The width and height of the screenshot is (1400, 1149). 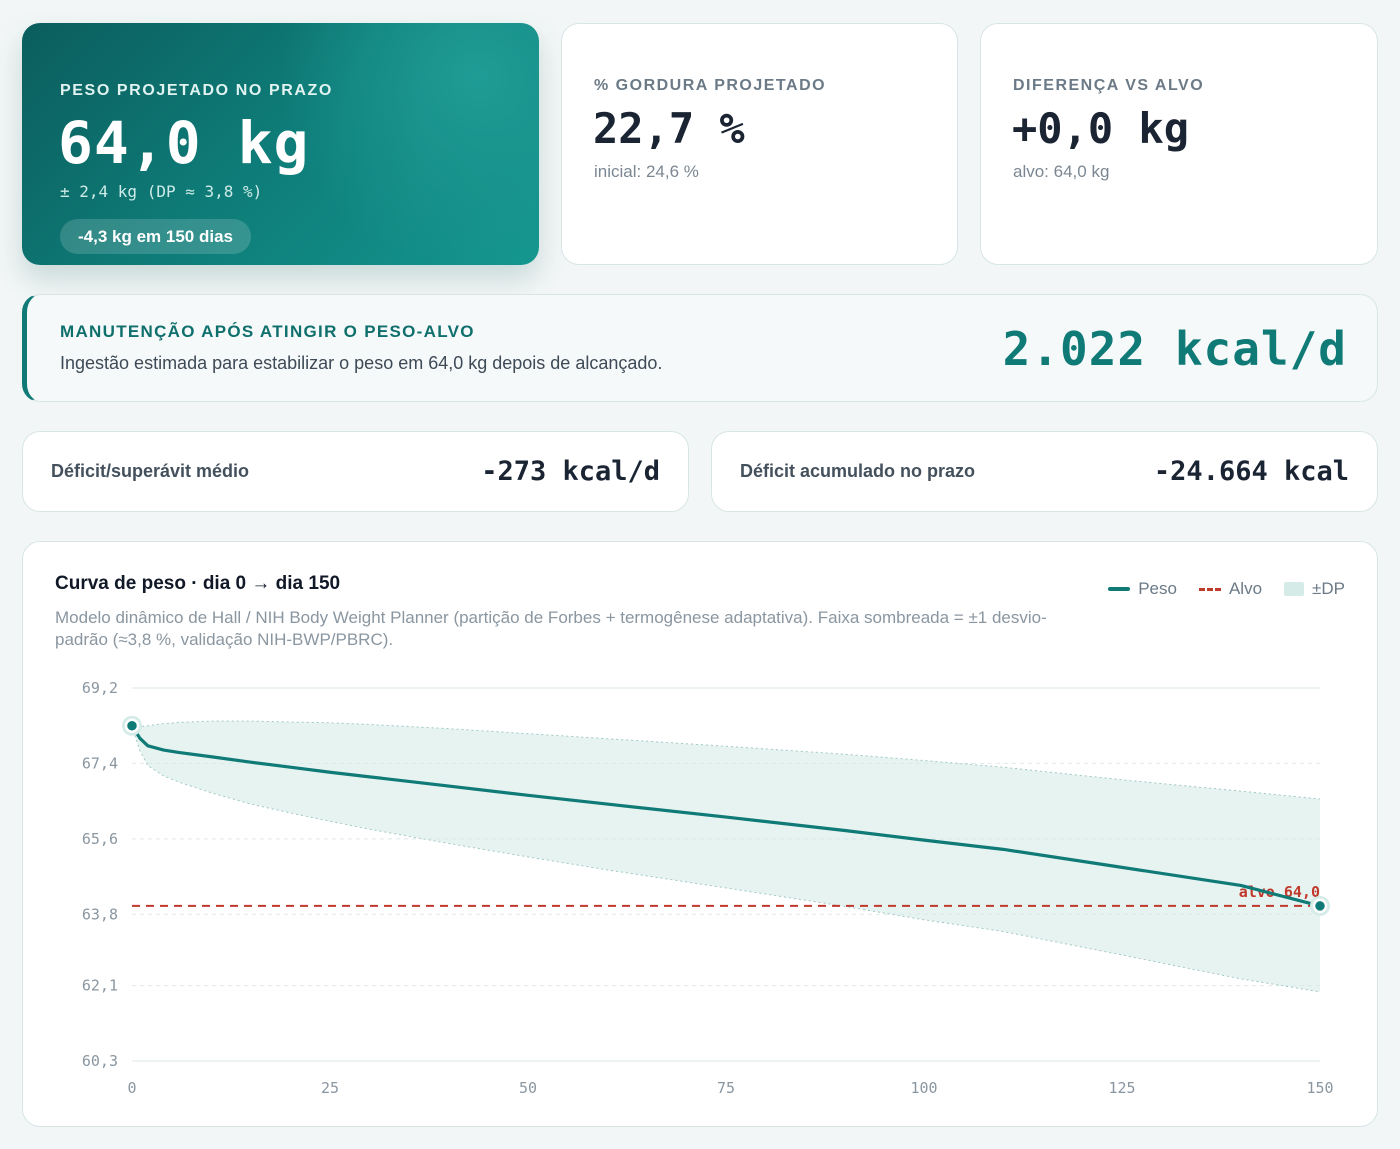 I want to click on legend-swatch-peso, so click(x=1119, y=589).